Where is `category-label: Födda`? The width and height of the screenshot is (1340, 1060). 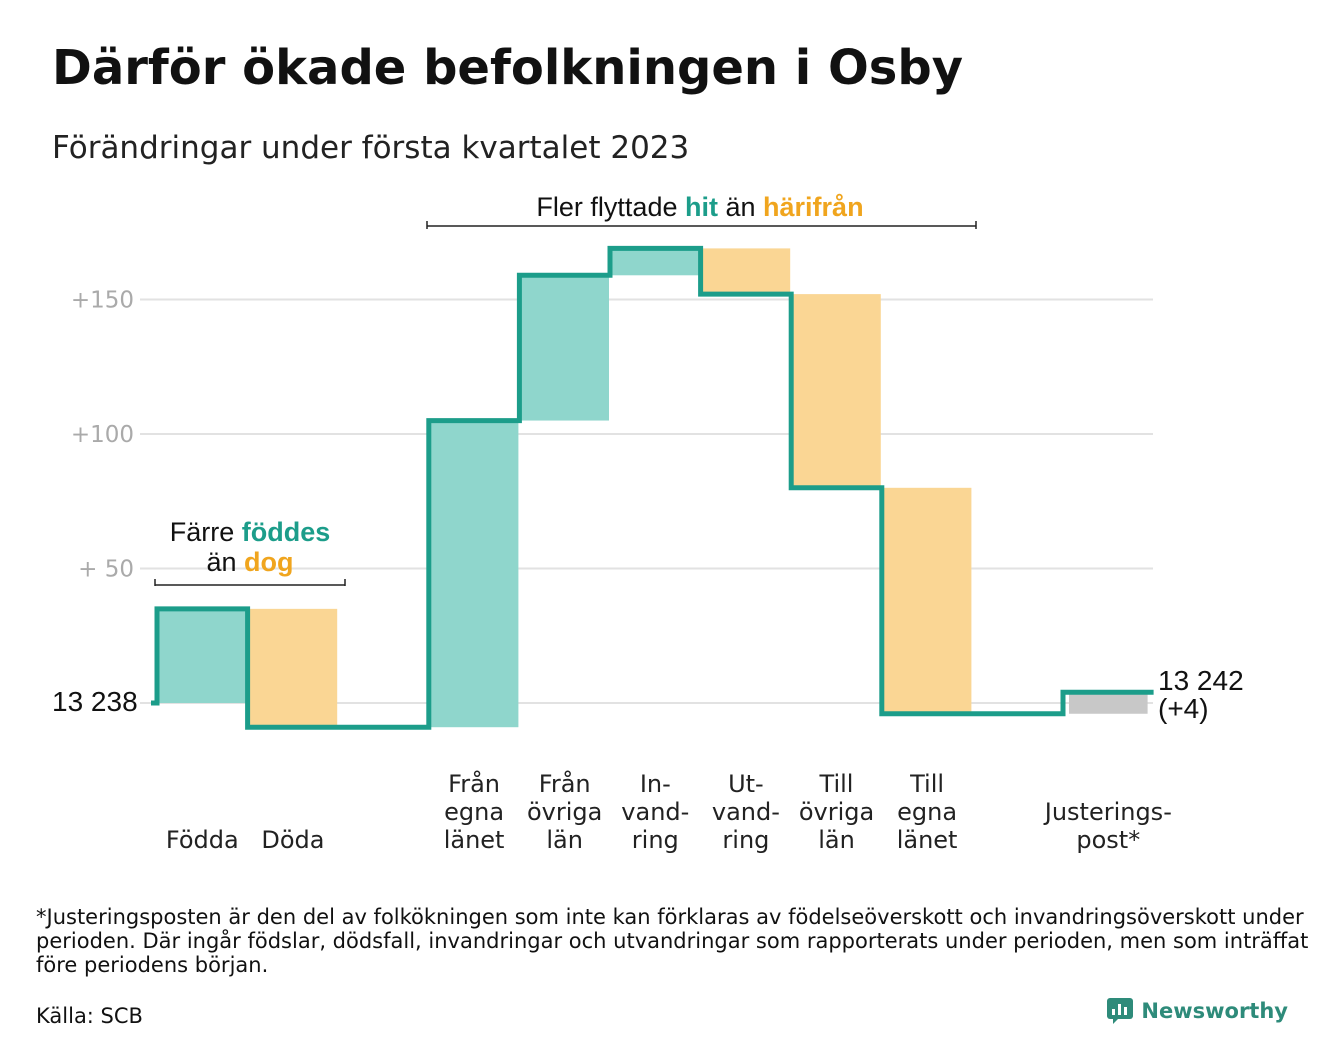
category-label: Födda is located at coordinates (202, 840).